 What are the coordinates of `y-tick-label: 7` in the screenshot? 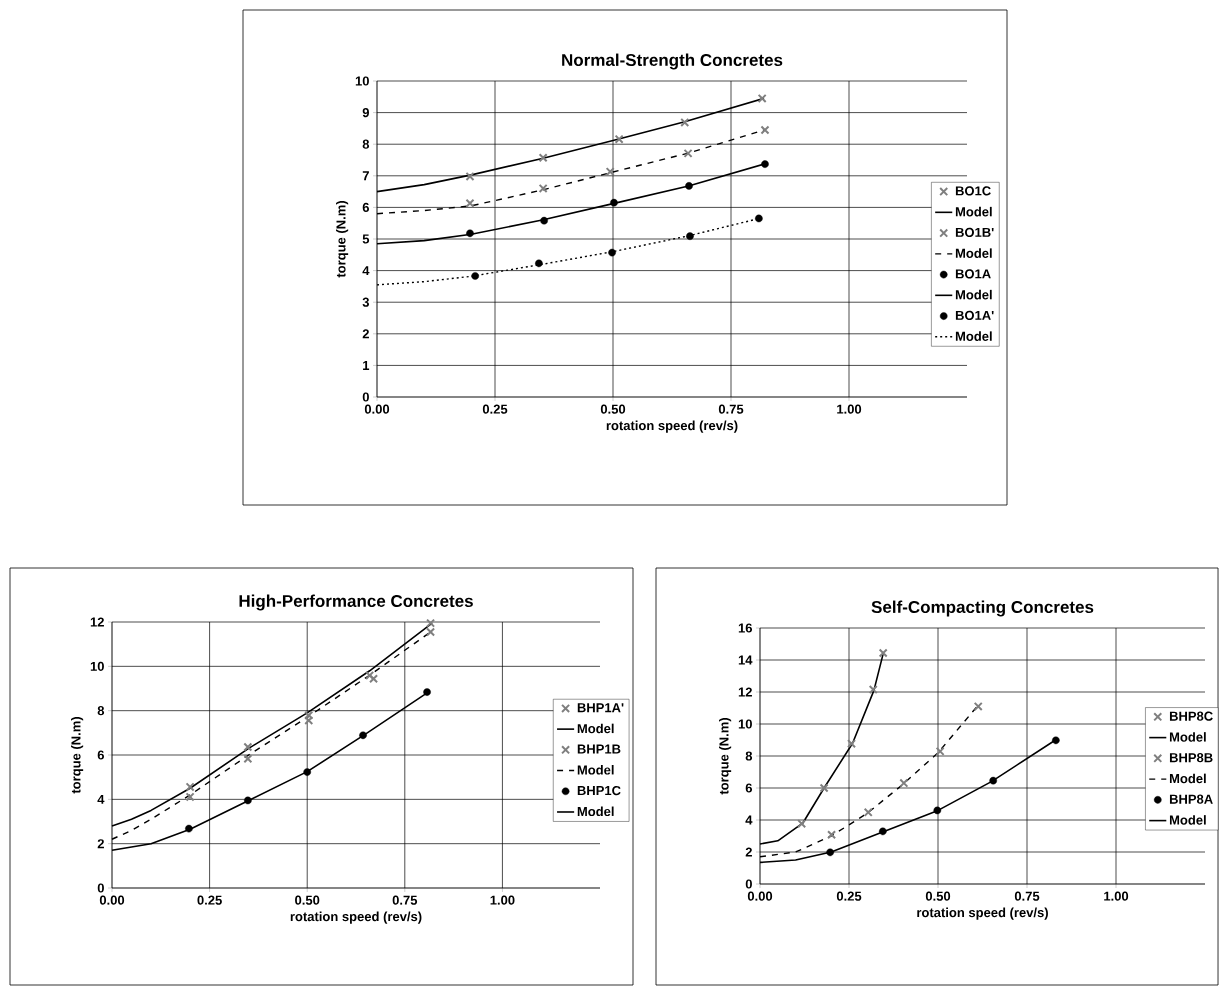 It's located at (365, 176).